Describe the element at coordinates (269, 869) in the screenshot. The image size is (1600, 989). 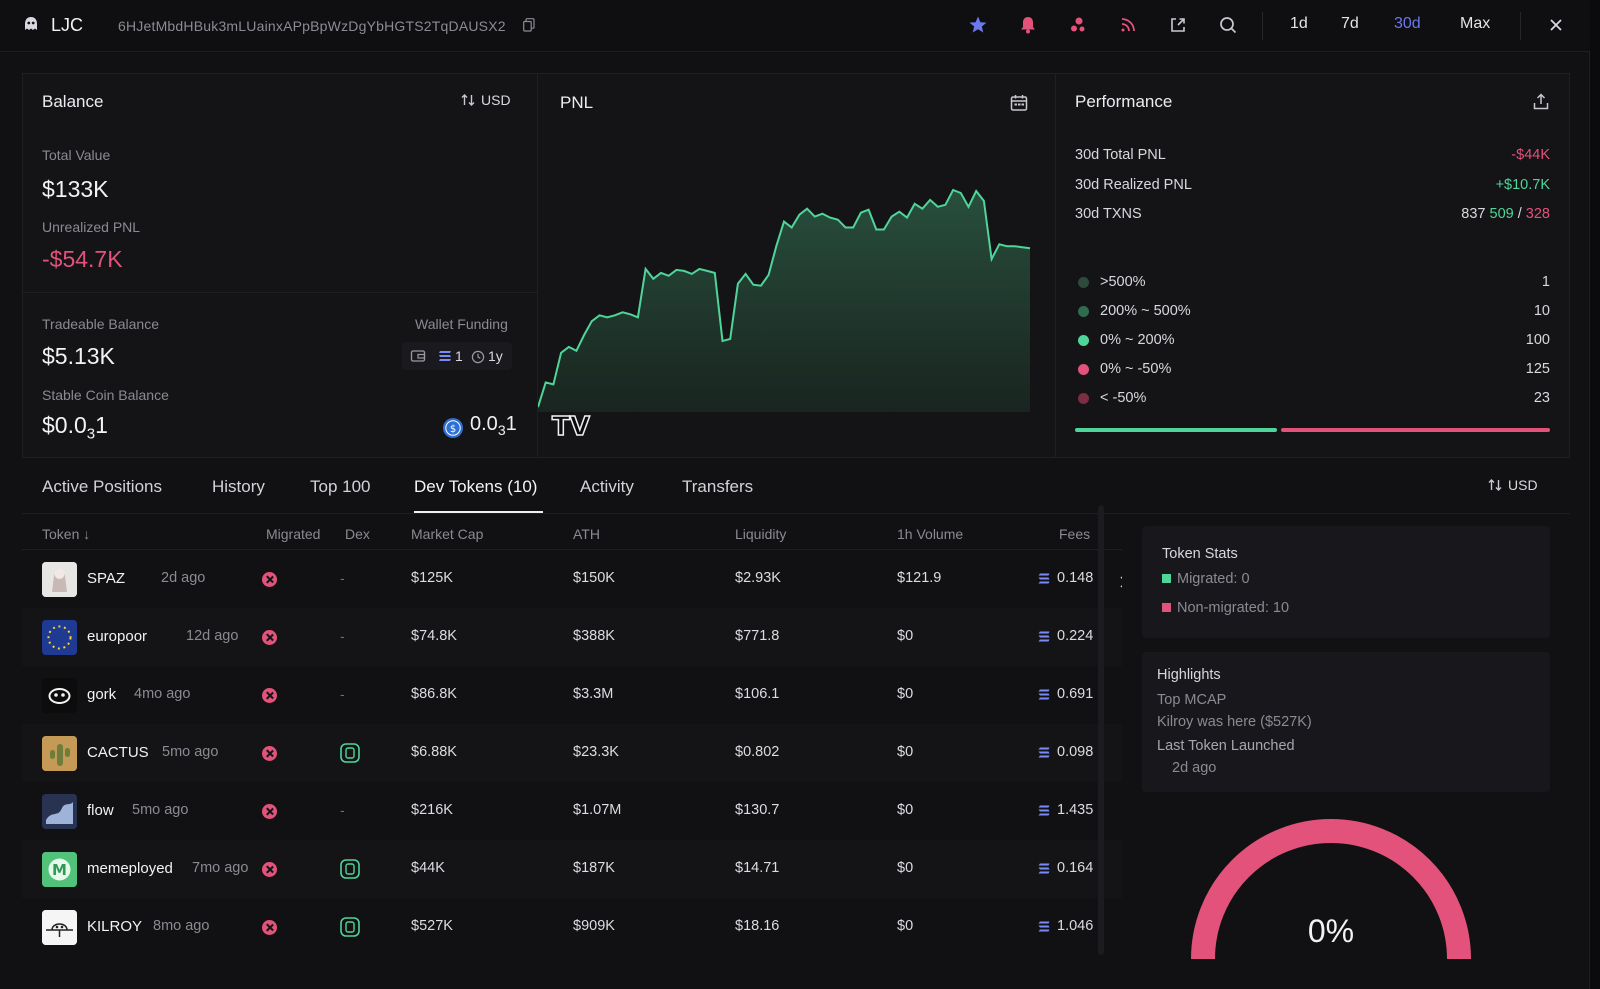
I see `not-migrated-icon` at that location.